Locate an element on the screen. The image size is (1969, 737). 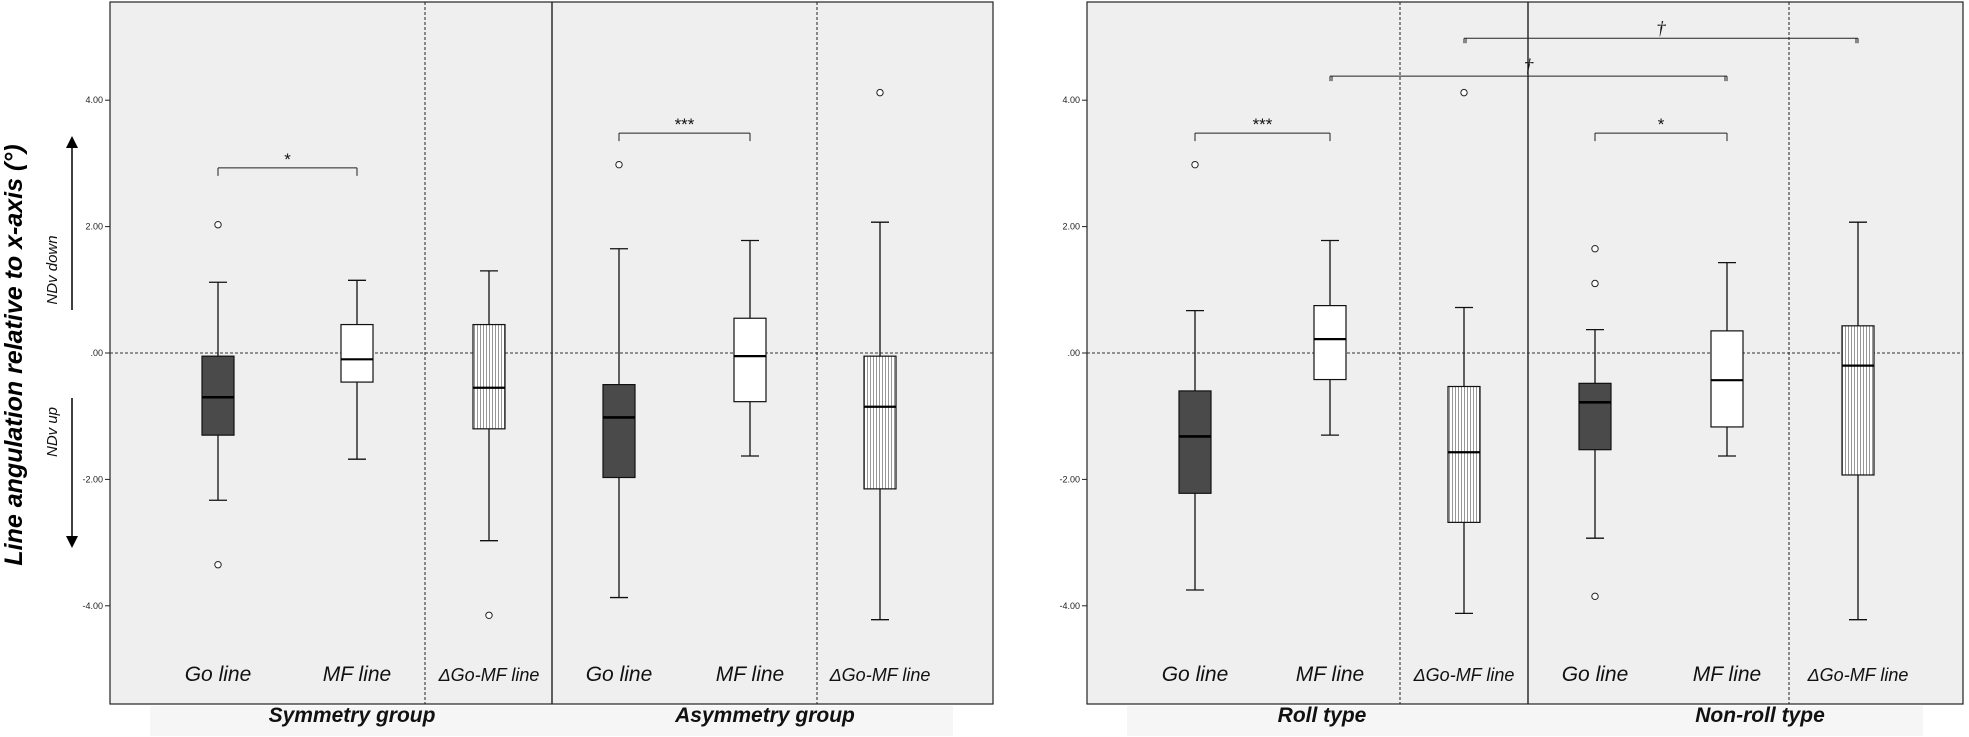
group-label: Asymmetry group is located at coordinates (764, 715).